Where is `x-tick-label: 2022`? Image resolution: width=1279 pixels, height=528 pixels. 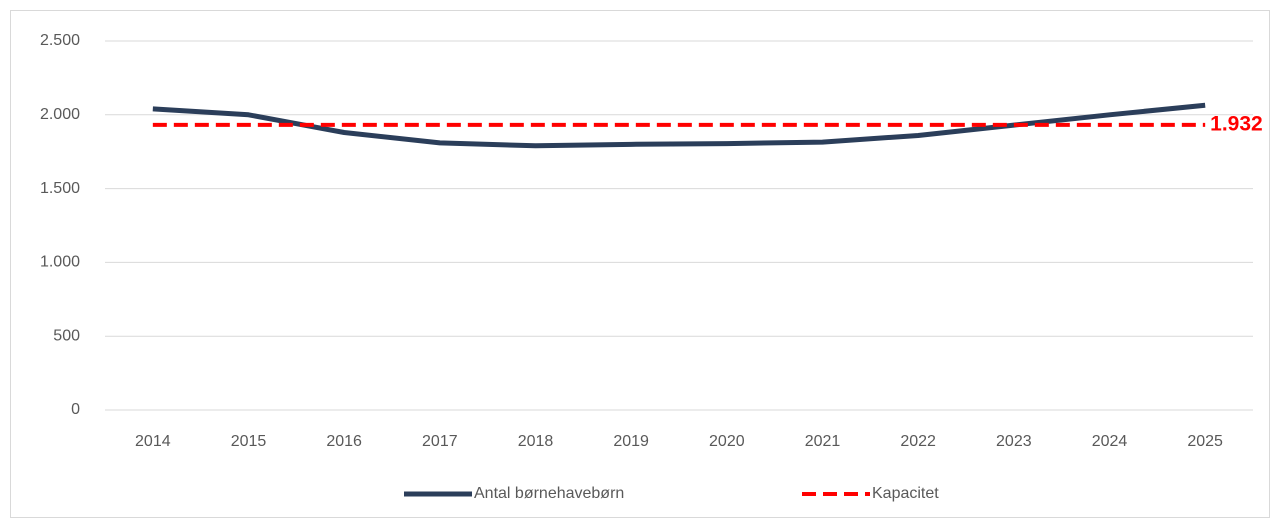
x-tick-label: 2022 is located at coordinates (918, 441).